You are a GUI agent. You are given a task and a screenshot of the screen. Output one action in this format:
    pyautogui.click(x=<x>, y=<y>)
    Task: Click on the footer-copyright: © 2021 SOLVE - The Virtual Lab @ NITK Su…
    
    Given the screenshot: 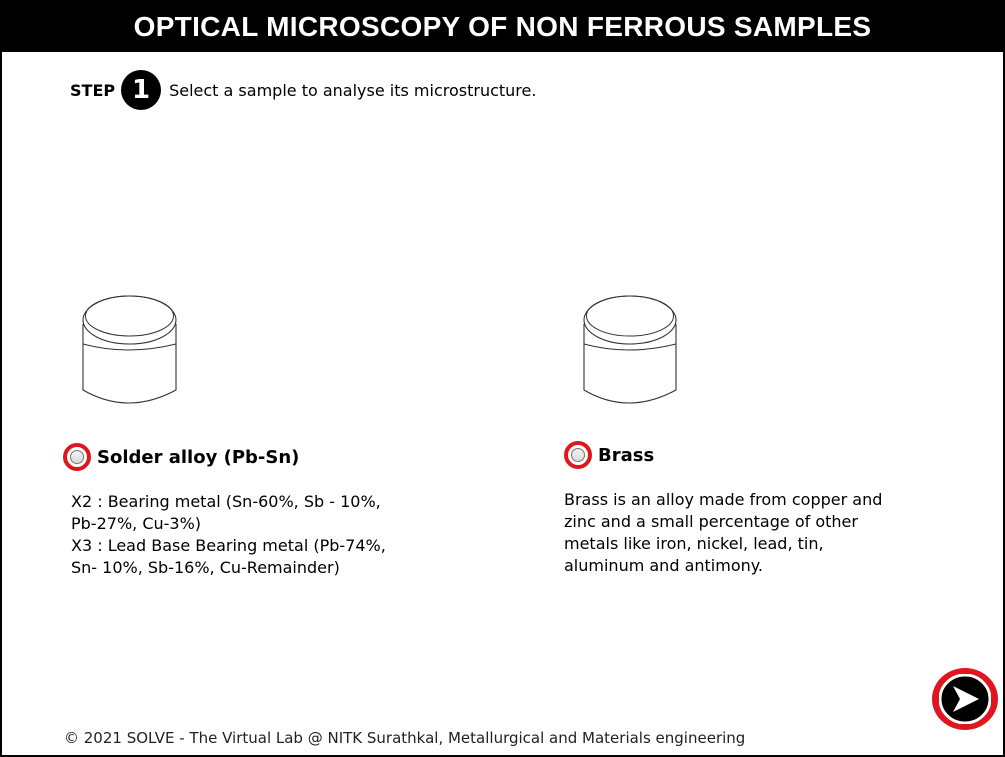 What is the action you would take?
    pyautogui.click(x=405, y=738)
    